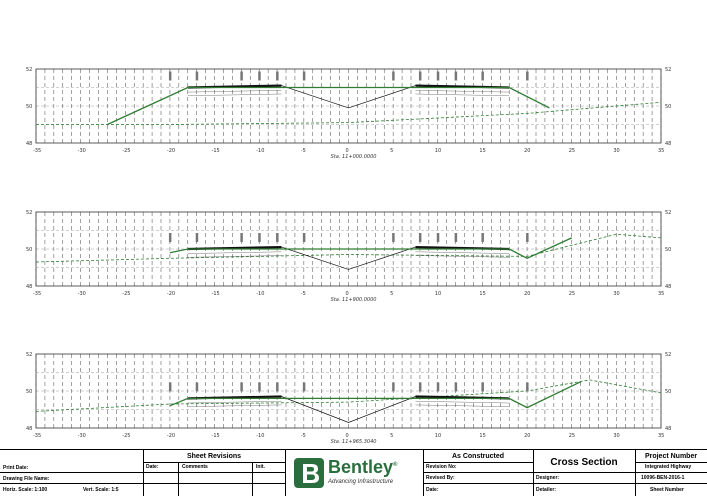  I want to click on project-id: 10096-BEN-2016-1, so click(663, 478).